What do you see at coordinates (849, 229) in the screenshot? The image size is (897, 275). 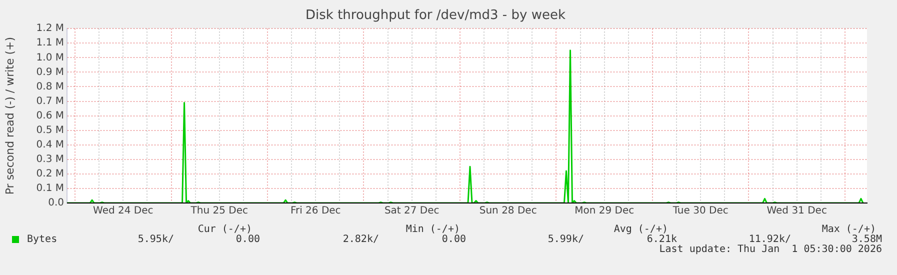 I see `text: Max (-/+)` at bounding box center [849, 229].